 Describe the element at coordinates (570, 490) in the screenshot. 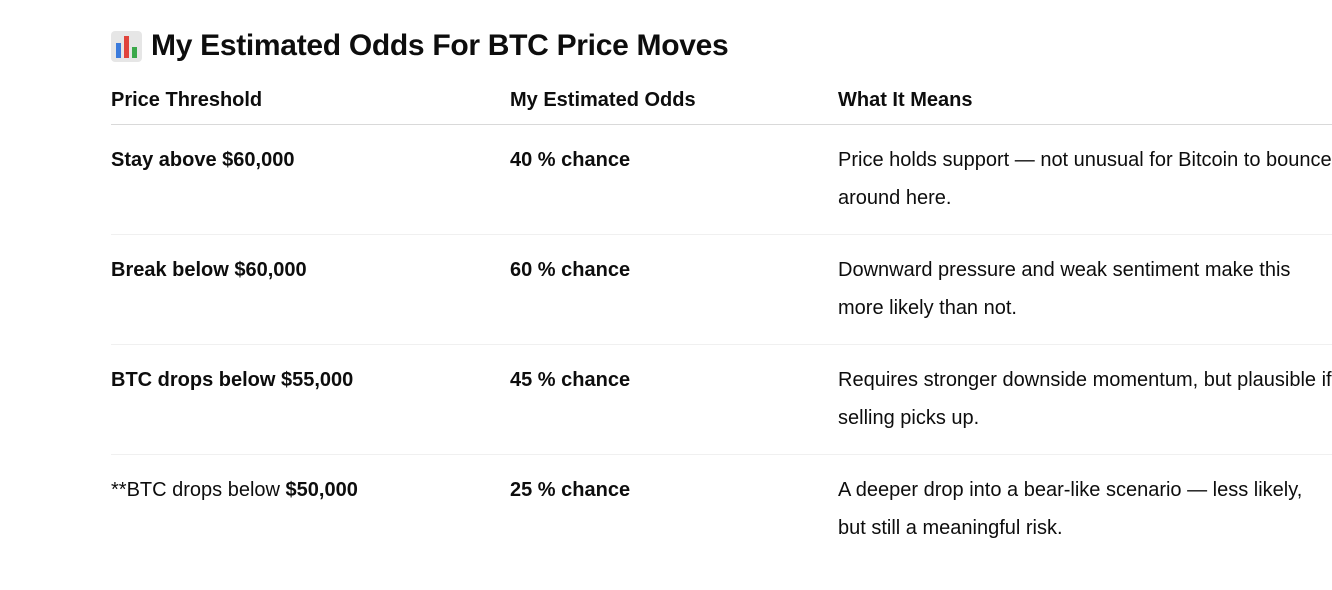

I see `table-cell: 25 % chance` at that location.